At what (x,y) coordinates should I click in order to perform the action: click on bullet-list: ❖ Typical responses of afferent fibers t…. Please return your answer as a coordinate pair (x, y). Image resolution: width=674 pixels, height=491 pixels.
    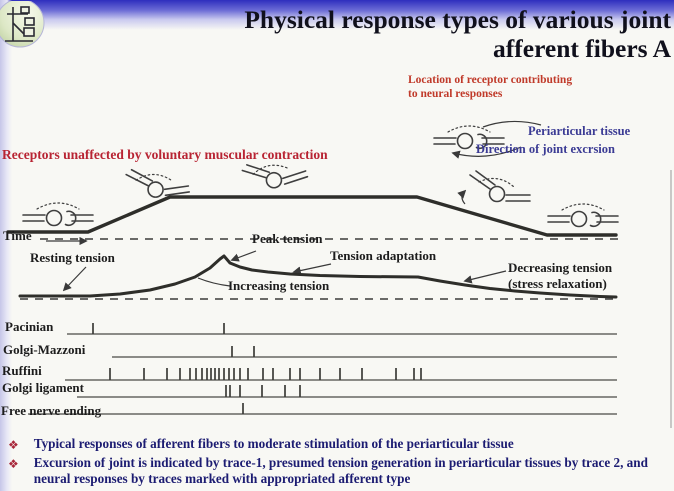
    Looking at the image, I should click on (337, 461).